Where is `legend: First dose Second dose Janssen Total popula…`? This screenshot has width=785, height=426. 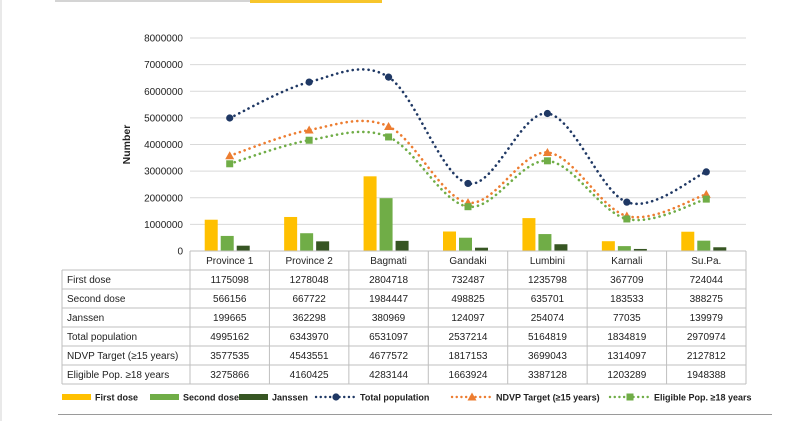
legend: First dose Second dose Janssen Total popula… is located at coordinates (406, 397).